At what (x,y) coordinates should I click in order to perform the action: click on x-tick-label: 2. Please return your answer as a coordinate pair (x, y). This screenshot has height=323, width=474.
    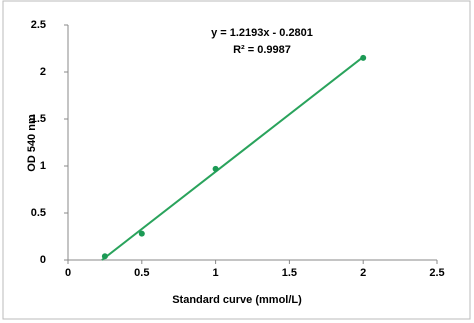
    Looking at the image, I should click on (363, 273).